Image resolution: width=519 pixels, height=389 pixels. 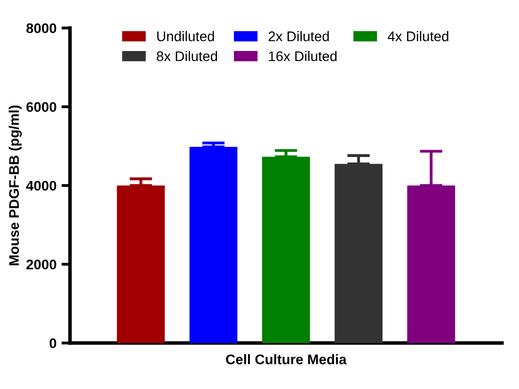 I want to click on y-axis-title: Mouse PDGF-BB (pg/ml), so click(x=15, y=186).